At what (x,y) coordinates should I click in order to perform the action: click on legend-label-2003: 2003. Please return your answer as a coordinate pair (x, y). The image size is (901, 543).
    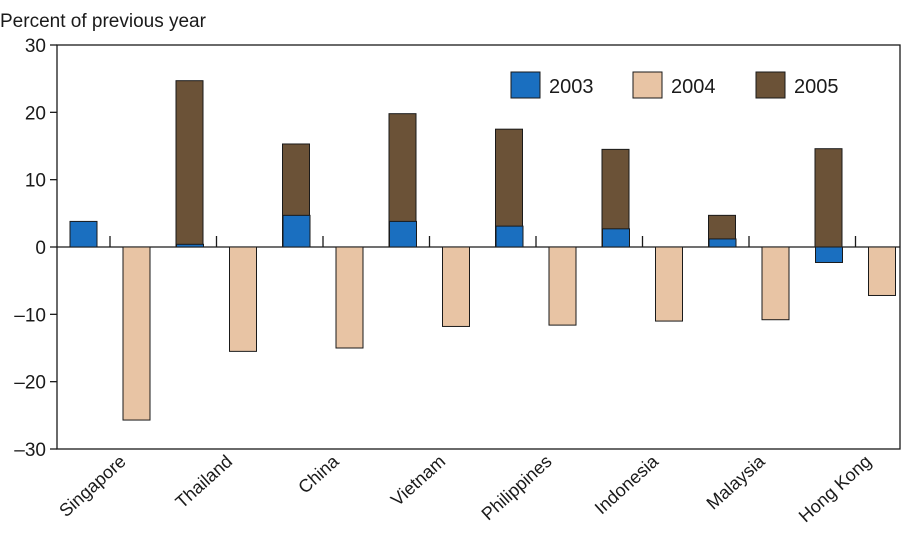
    Looking at the image, I should click on (571, 87).